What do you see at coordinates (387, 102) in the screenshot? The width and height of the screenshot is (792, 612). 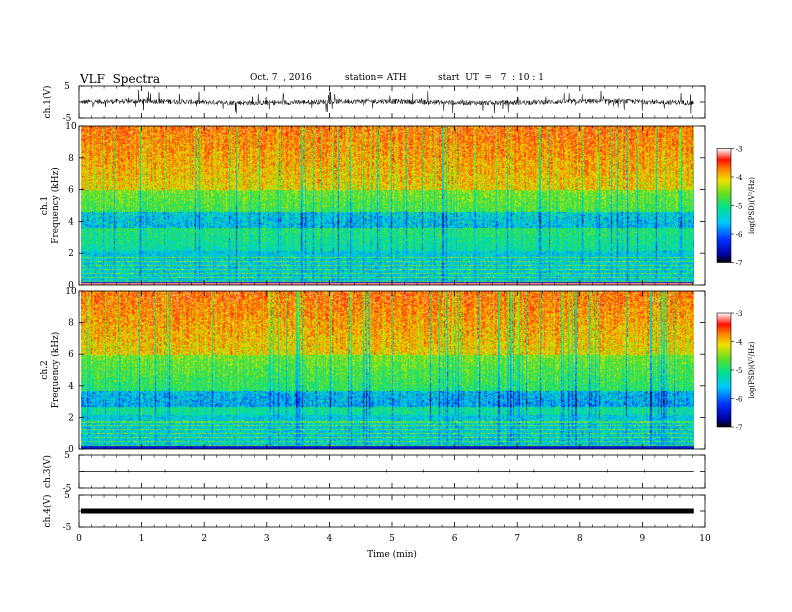 I see `ch1-waveform` at bounding box center [387, 102].